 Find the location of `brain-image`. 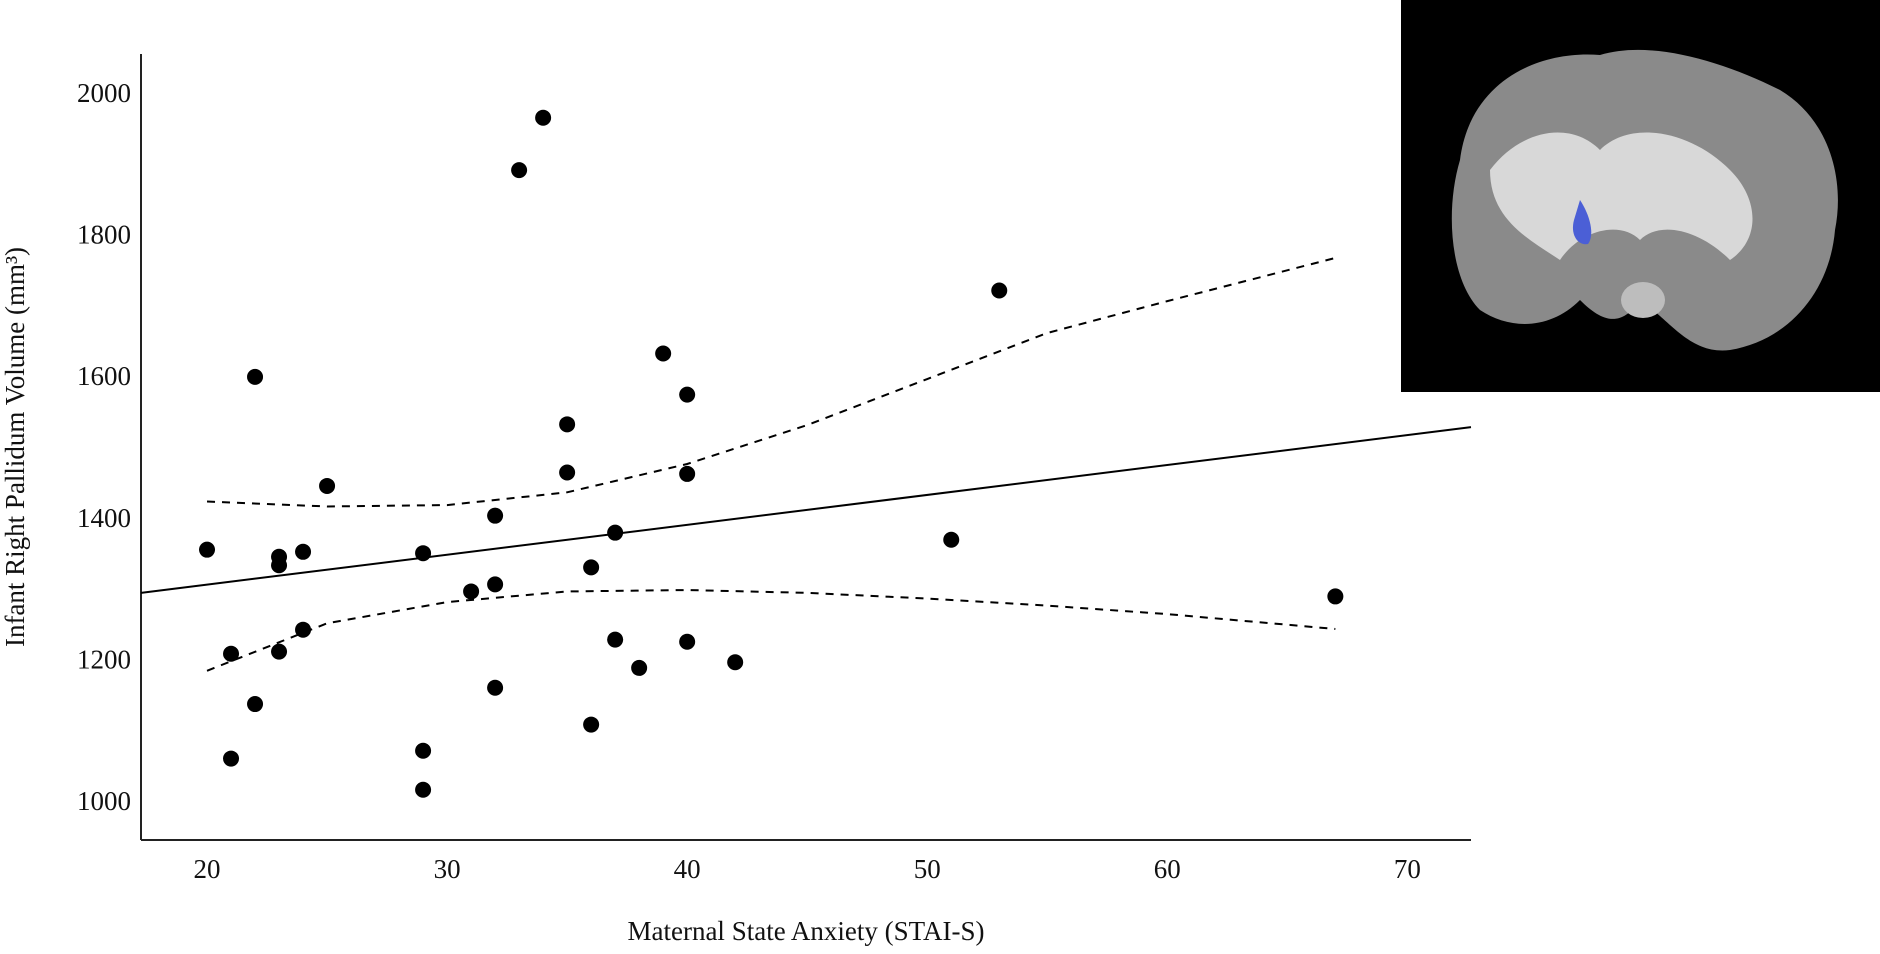

brain-image is located at coordinates (1640, 196).